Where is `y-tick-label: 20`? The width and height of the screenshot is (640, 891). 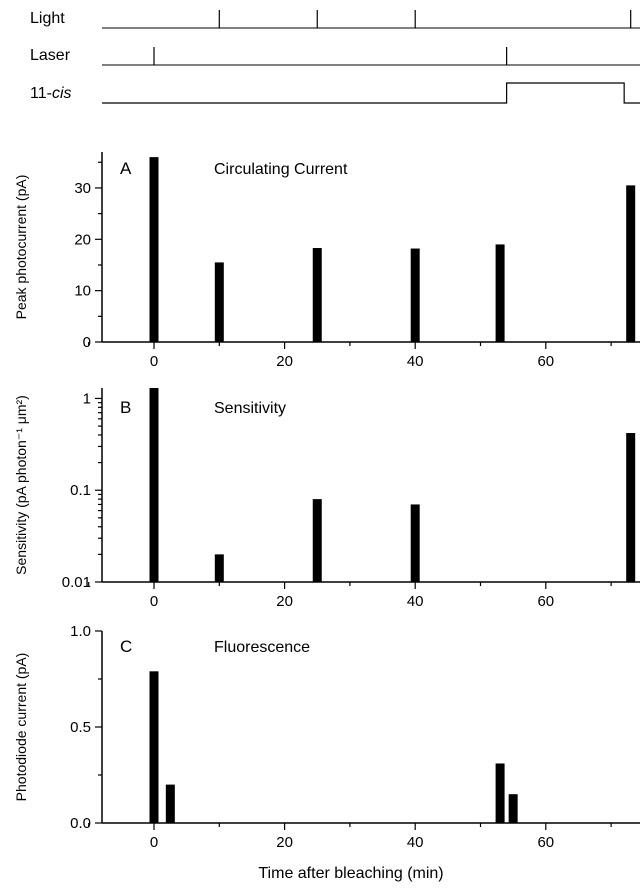 y-tick-label: 20 is located at coordinates (82, 239).